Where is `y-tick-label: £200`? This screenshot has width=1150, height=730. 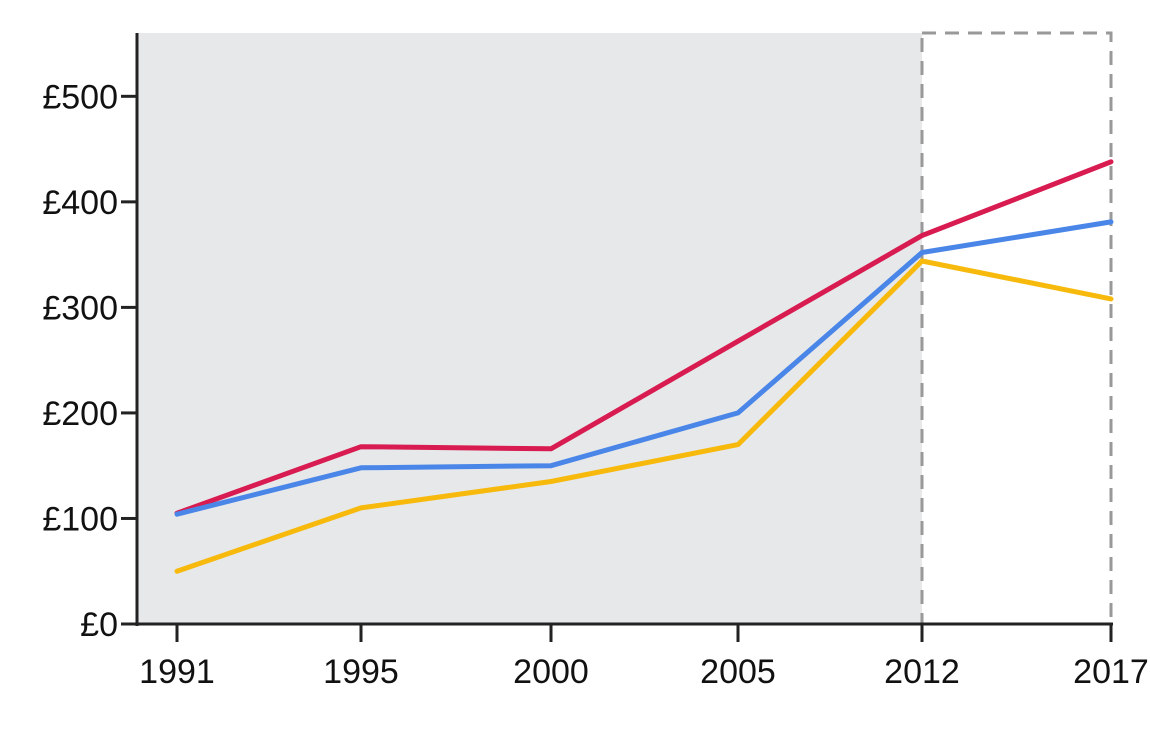
y-tick-label: £200 is located at coordinates (80, 414).